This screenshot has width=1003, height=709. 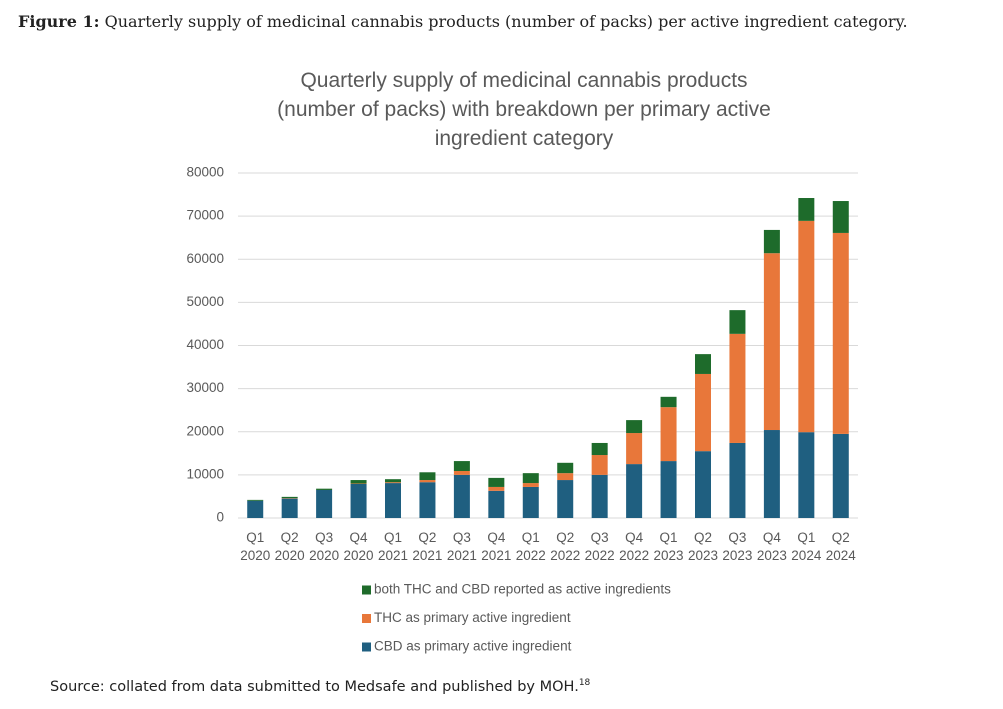 I want to click on y-tick-label: 60000, so click(x=205, y=258).